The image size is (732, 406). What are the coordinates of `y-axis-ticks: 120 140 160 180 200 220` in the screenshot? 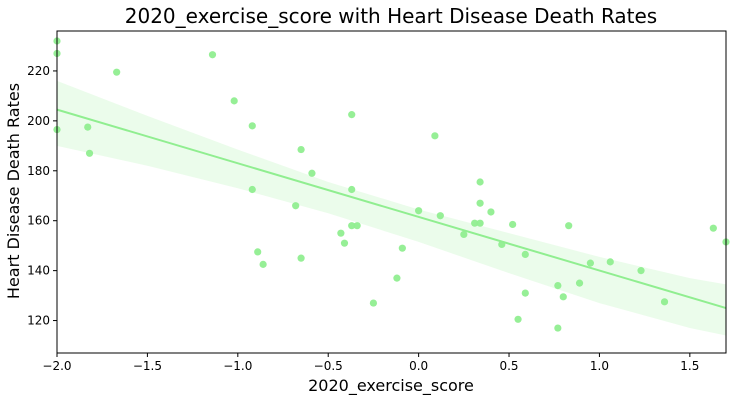 It's located at (42, 196).